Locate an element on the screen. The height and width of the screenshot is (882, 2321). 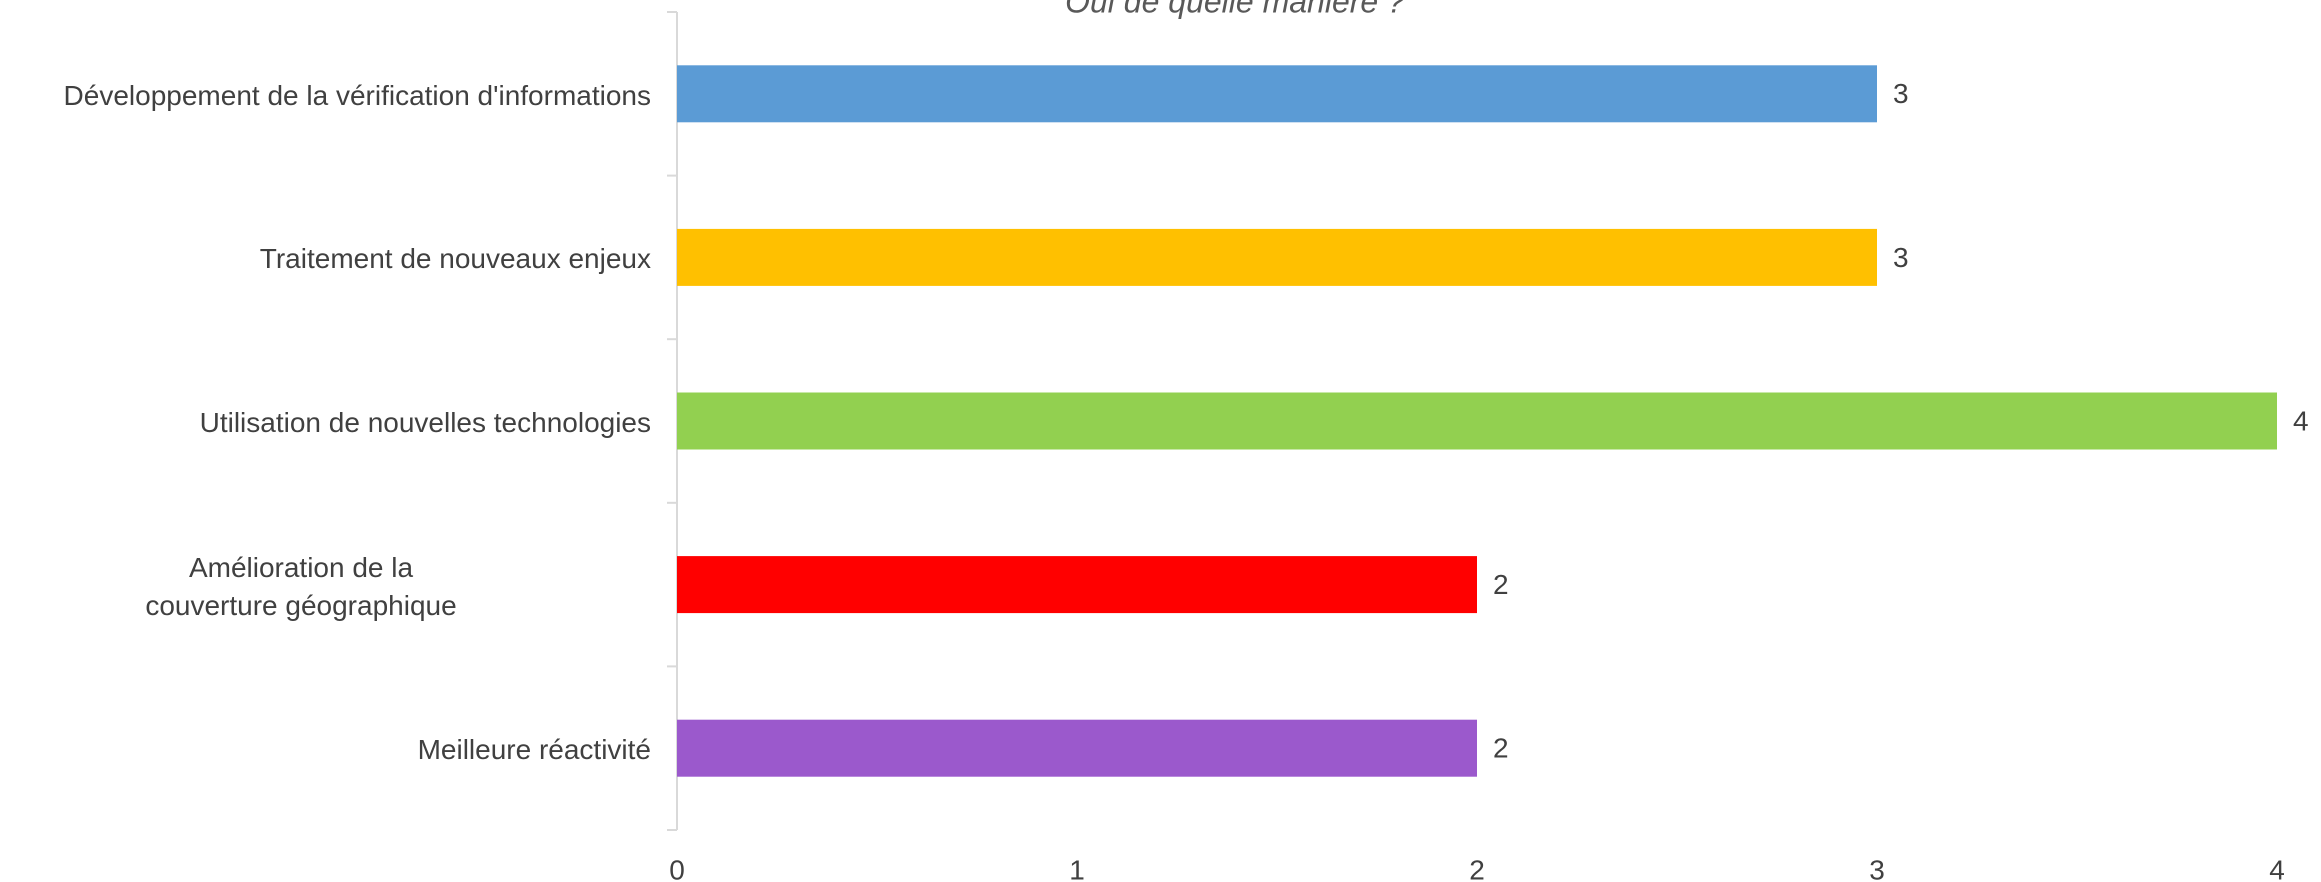
chart-title: Oui de quelle manière ? is located at coordinates (1235, 9).